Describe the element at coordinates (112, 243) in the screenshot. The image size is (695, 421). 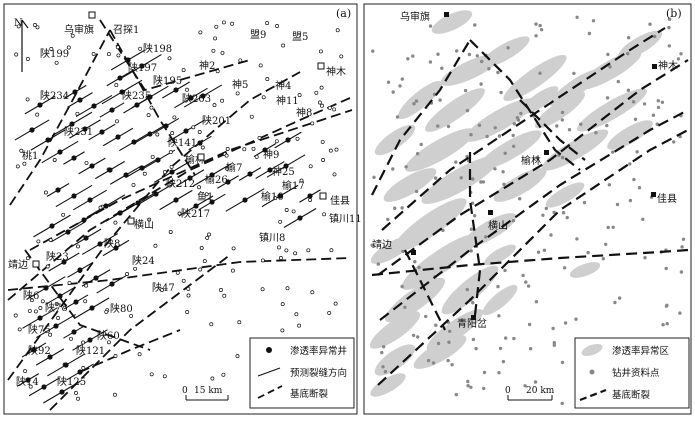
I see `well-label: 陕8` at that location.